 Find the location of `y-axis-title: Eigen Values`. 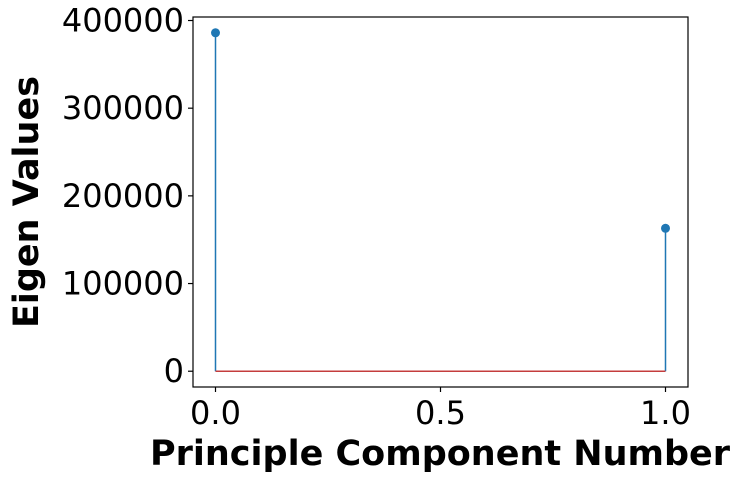

y-axis-title: Eigen Values is located at coordinates (27, 202).